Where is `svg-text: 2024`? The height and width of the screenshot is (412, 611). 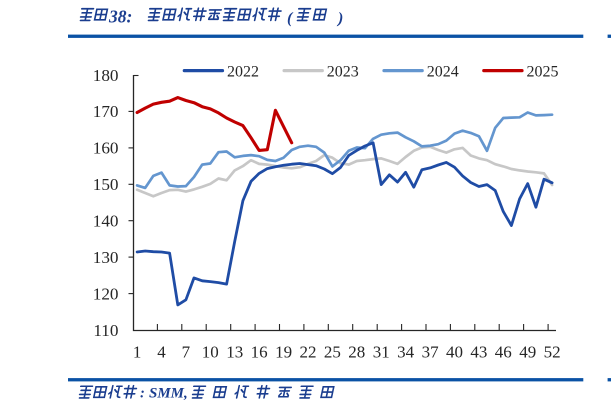 svg-text: 2024 is located at coordinates (443, 72).